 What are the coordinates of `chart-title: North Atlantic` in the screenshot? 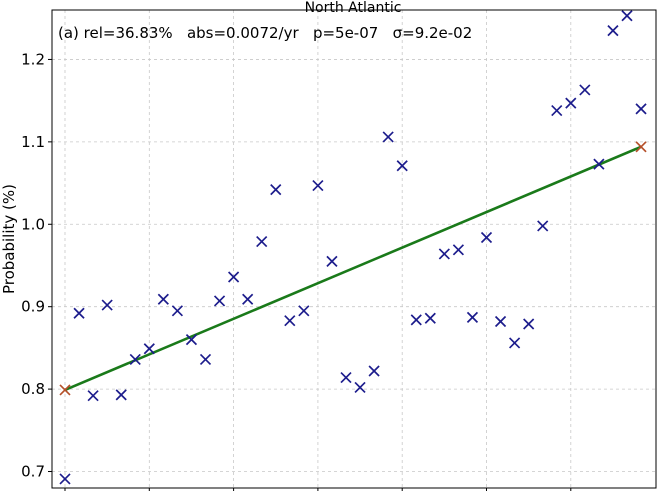 It's located at (353, 8).